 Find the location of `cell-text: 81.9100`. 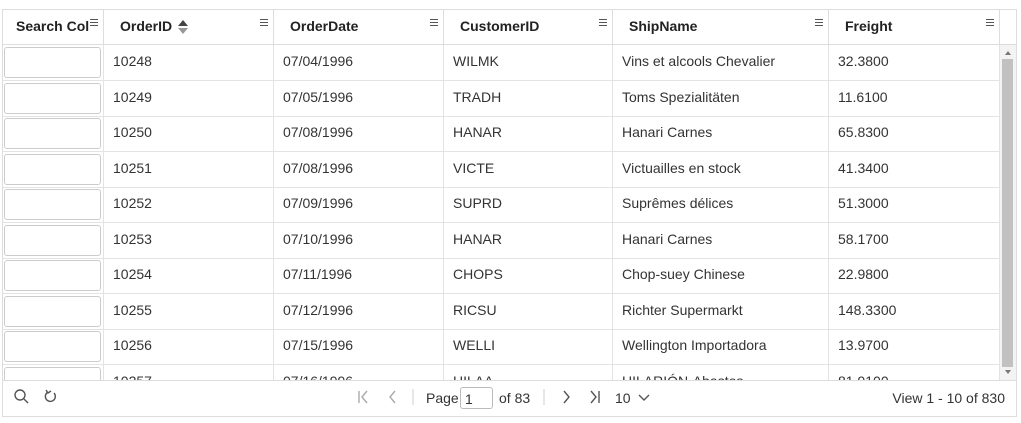

cell-text: 81.9100 is located at coordinates (863, 377).